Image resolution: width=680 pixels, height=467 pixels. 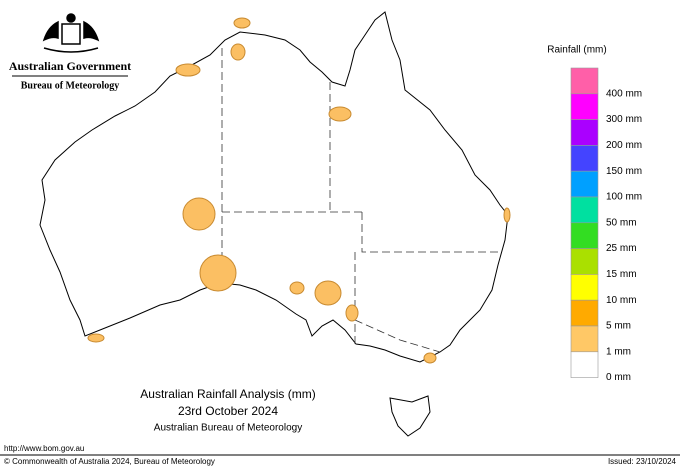 I want to click on agency-name: Bureau of Meteorology, so click(x=70, y=85).